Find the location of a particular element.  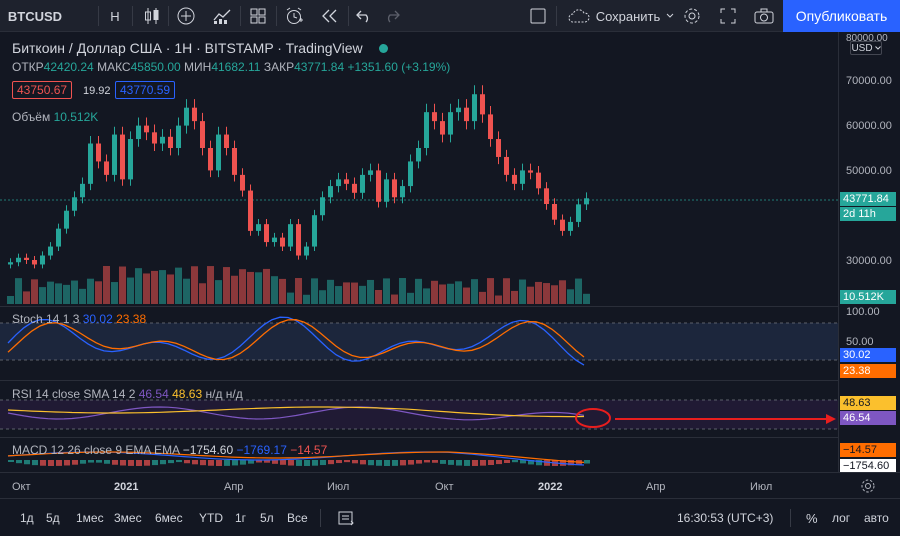

alert-clock-icon is located at coordinates (294, 16).